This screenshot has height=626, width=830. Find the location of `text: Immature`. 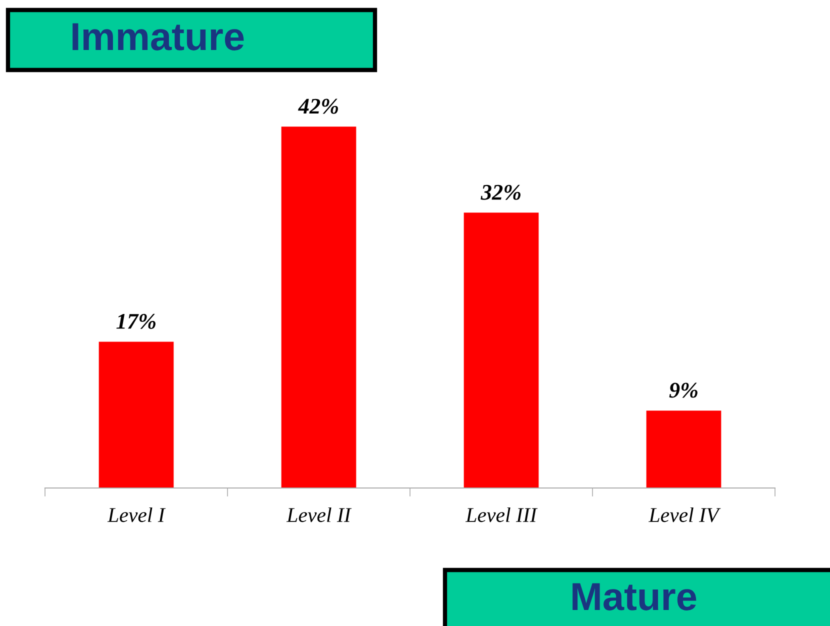

text: Immature is located at coordinates (158, 36).